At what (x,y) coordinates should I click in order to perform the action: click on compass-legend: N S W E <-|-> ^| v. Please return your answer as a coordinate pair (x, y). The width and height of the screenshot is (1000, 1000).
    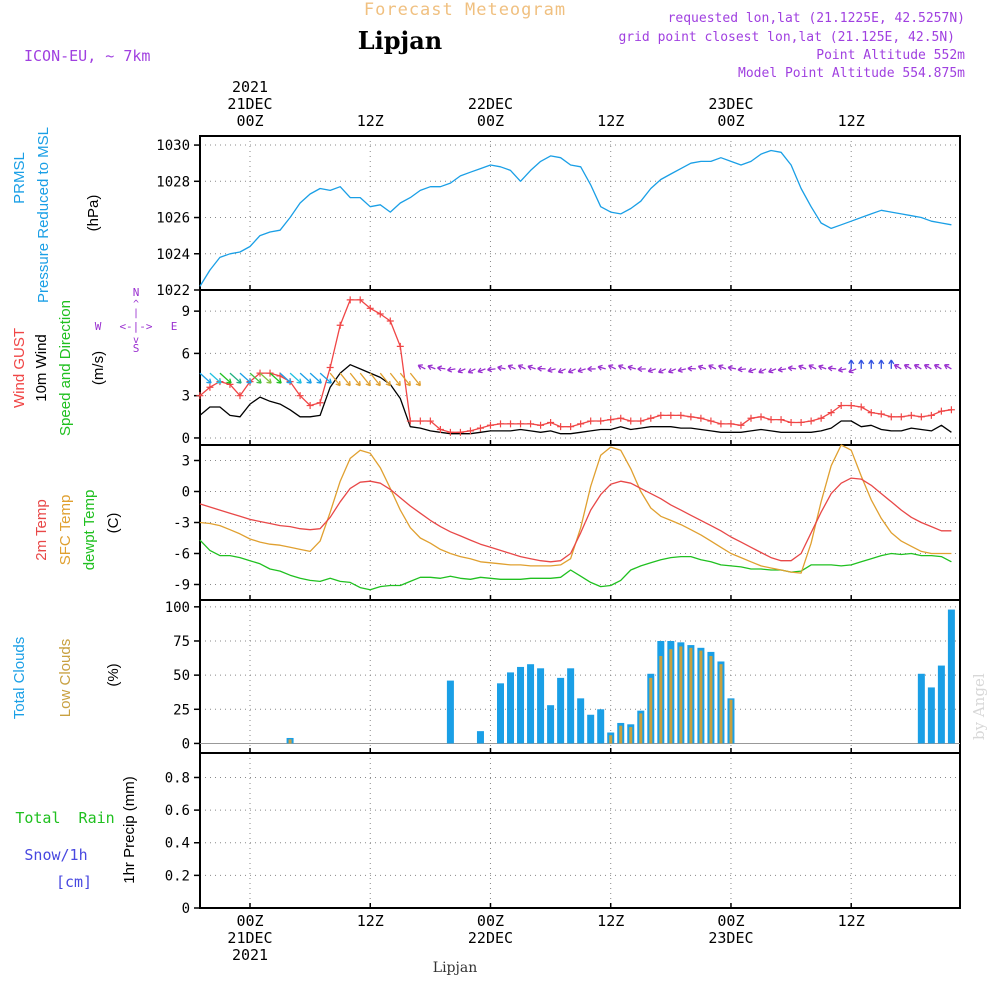
    Looking at the image, I should click on (136, 320).